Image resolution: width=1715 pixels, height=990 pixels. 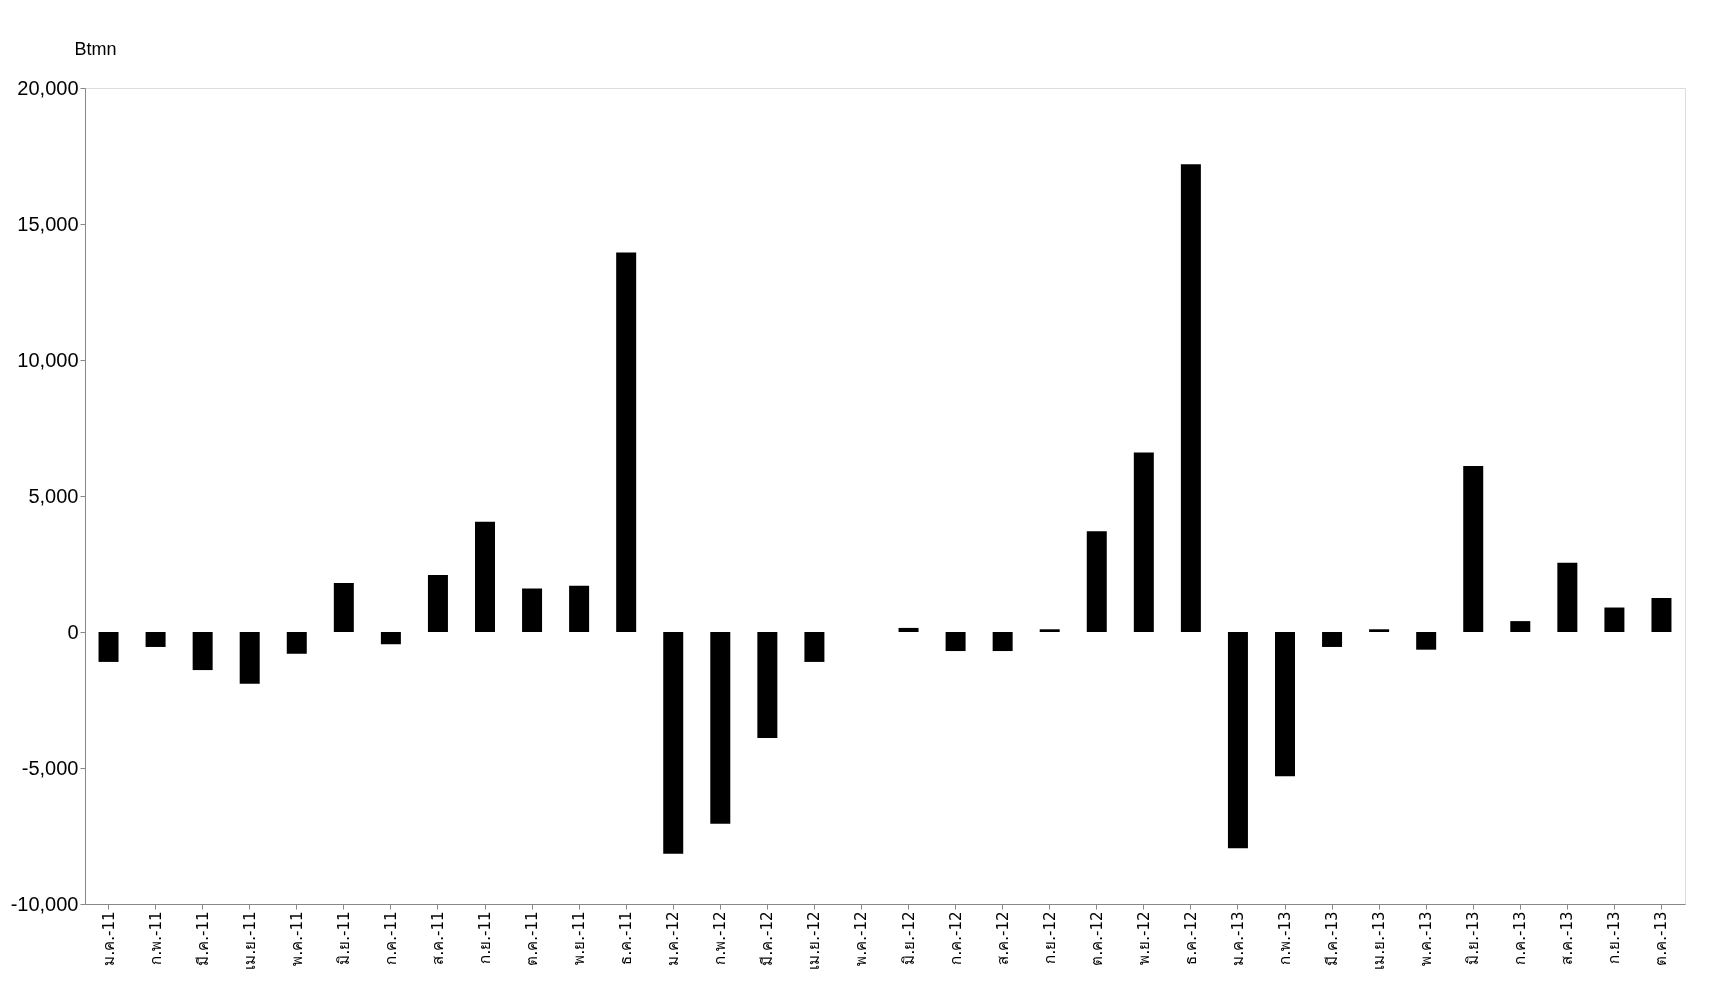 What do you see at coordinates (1332, 938) in the screenshot?
I see `x-tick-label: มี.ค.-13` at bounding box center [1332, 938].